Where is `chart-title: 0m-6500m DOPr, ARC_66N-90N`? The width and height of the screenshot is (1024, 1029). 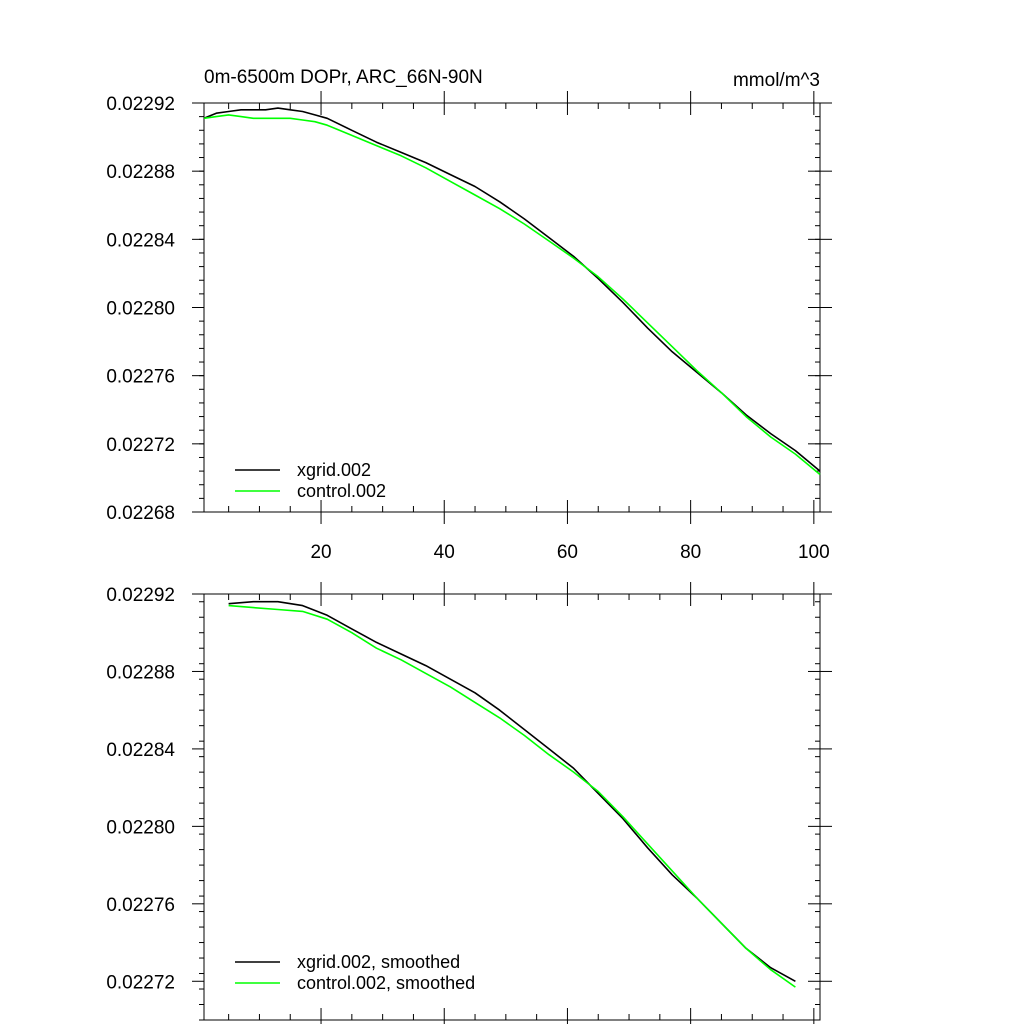 chart-title: 0m-6500m DOPr, ARC_66N-90N is located at coordinates (343, 77).